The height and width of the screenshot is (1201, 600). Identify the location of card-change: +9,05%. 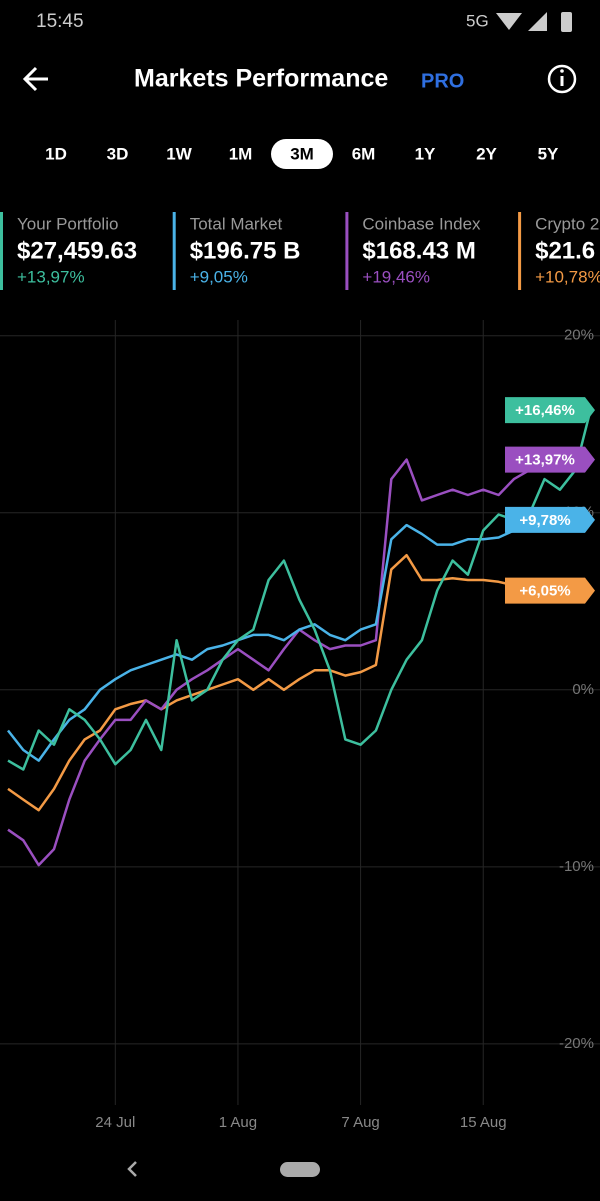
(219, 276).